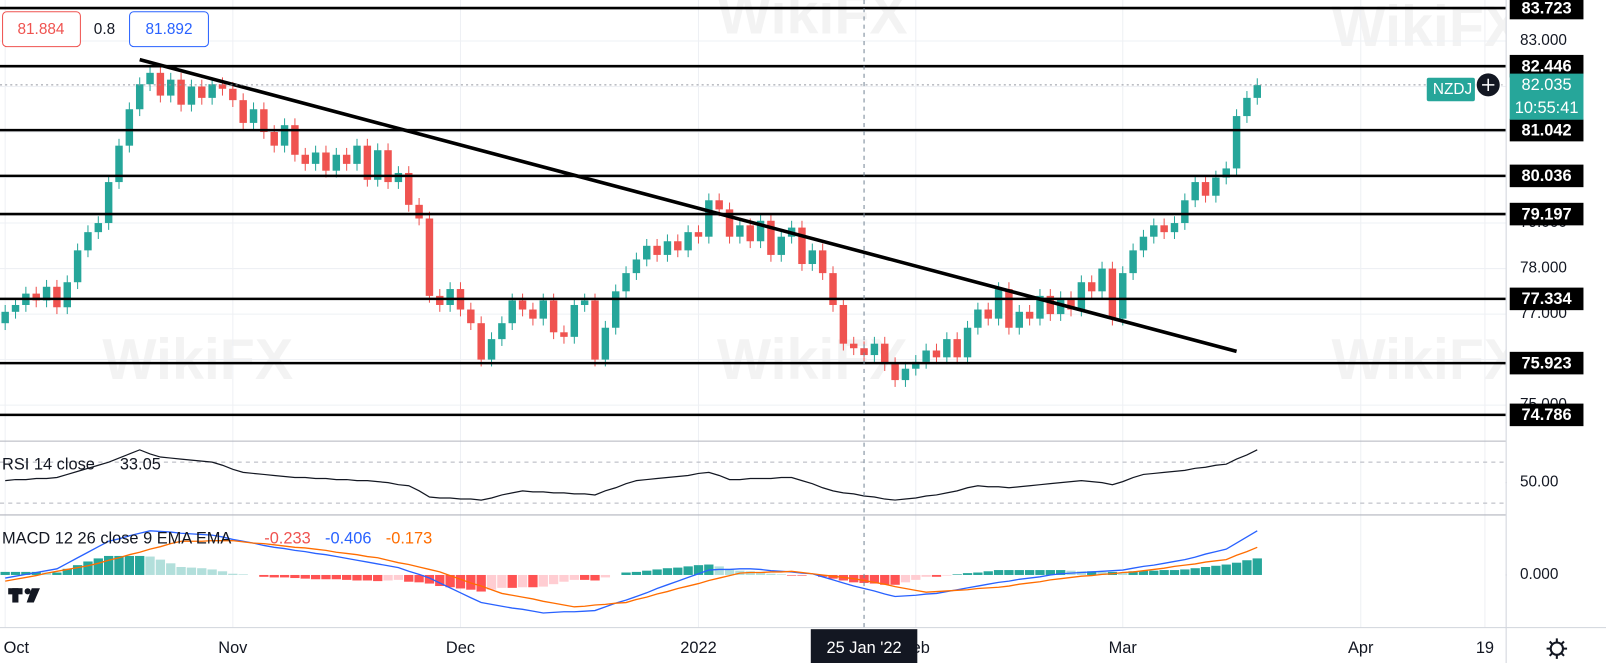 Image resolution: width=1606 pixels, height=663 pixels. Describe the element at coordinates (1547, 85) in the screenshot. I see `last-price-label: 82.035` at that location.